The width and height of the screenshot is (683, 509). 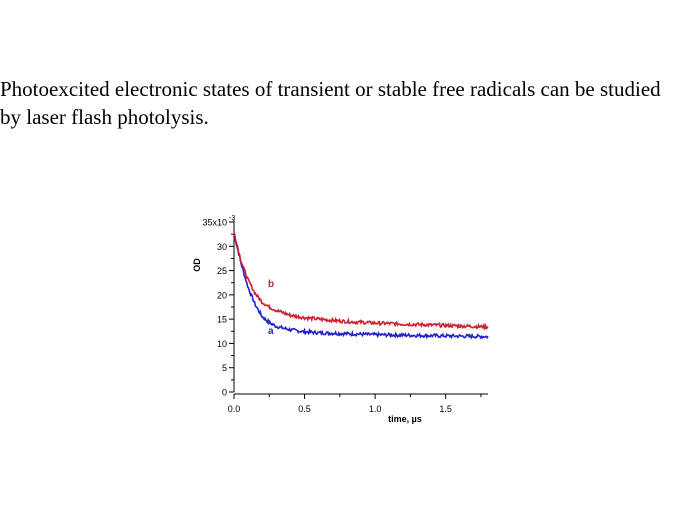 What do you see at coordinates (445, 409) in the screenshot?
I see `x-tick-label: 1.5` at bounding box center [445, 409].